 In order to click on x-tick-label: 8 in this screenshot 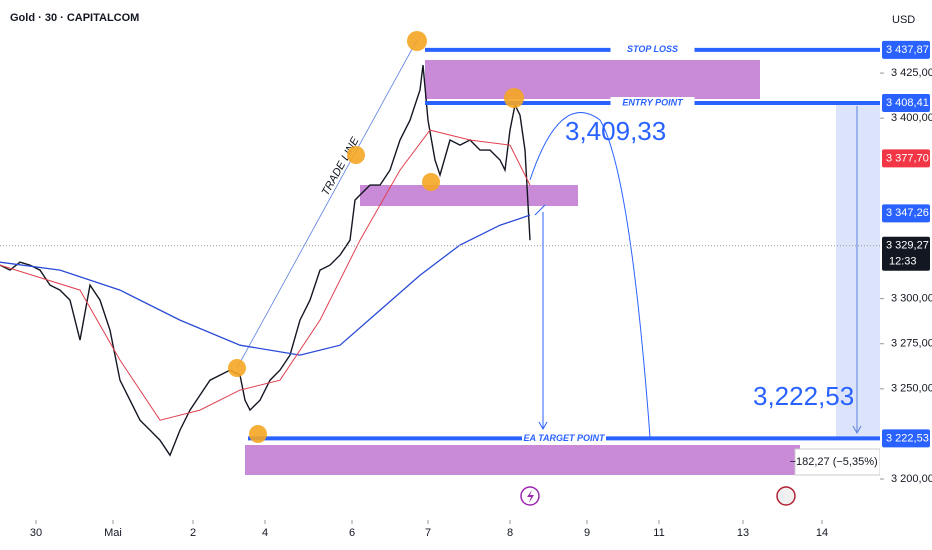, I will do `click(510, 533)`.